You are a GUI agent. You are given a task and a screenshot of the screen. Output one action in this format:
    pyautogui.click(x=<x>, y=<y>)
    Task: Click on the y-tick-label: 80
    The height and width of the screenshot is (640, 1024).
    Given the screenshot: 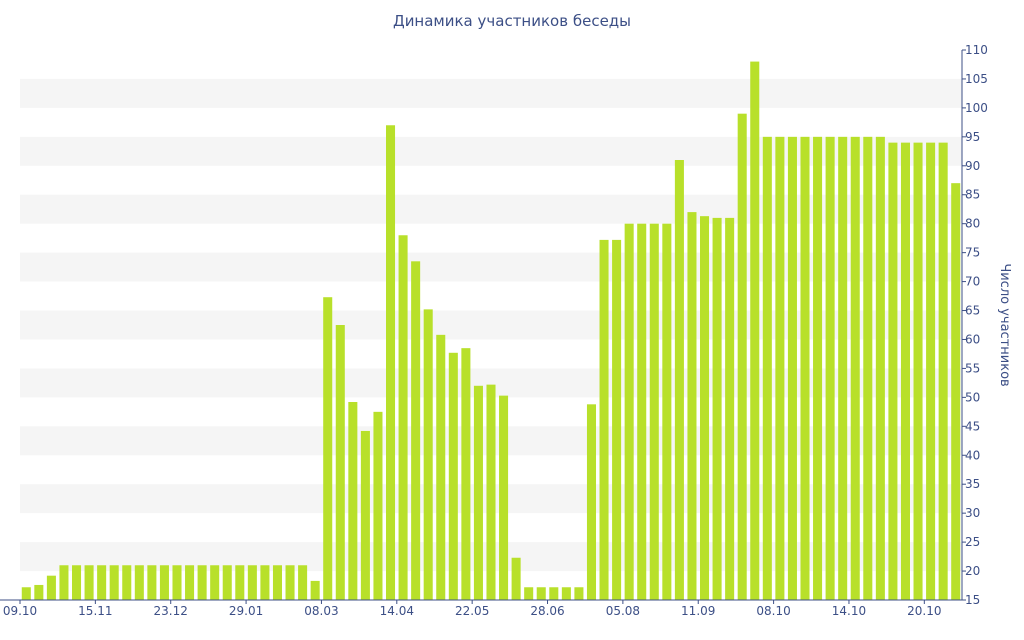 What is the action you would take?
    pyautogui.click(x=972, y=224)
    